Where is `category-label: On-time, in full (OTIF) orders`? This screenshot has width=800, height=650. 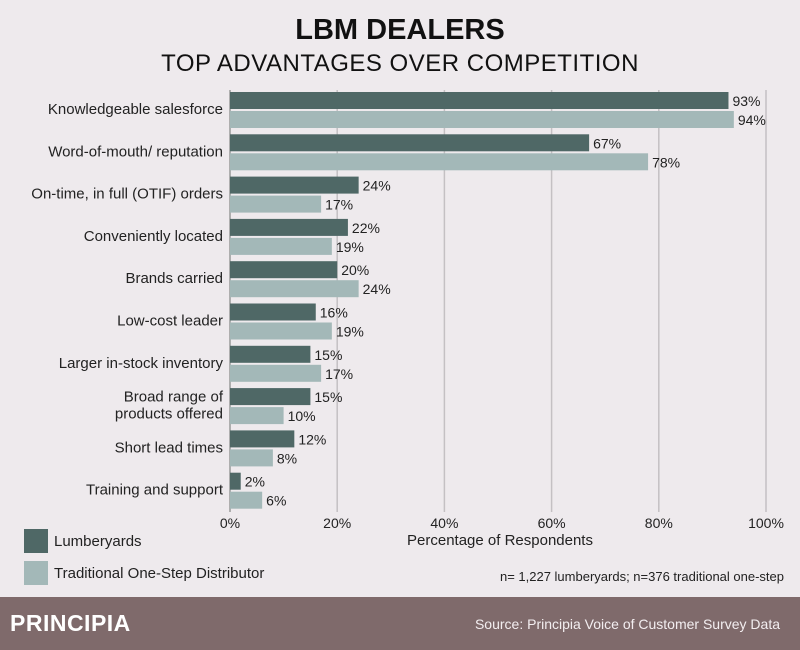
category-label: On-time, in full (OTIF) orders is located at coordinates (127, 194).